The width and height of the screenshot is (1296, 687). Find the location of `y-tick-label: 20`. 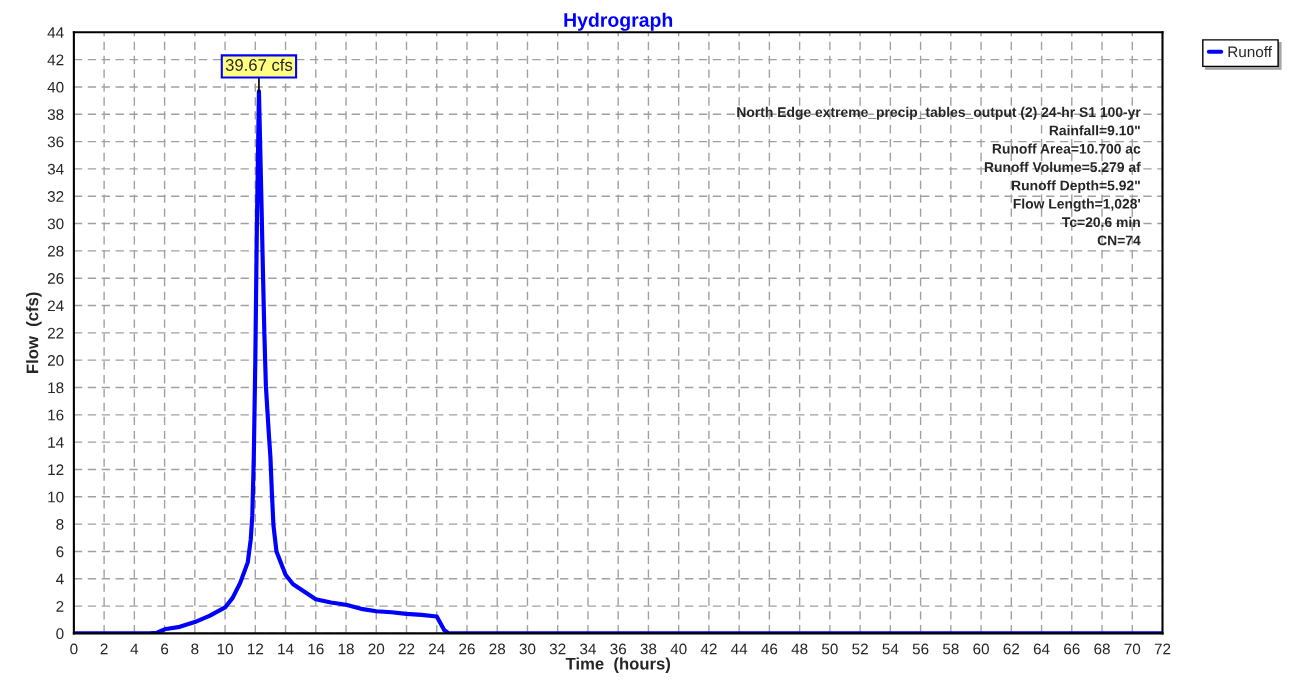

y-tick-label: 20 is located at coordinates (55, 360).